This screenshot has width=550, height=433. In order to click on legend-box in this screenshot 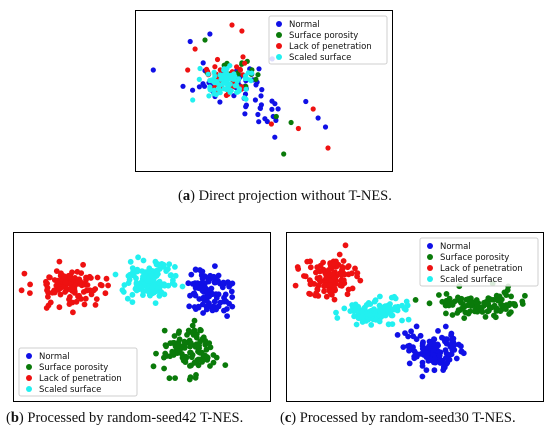, I will do `click(328, 40)`.